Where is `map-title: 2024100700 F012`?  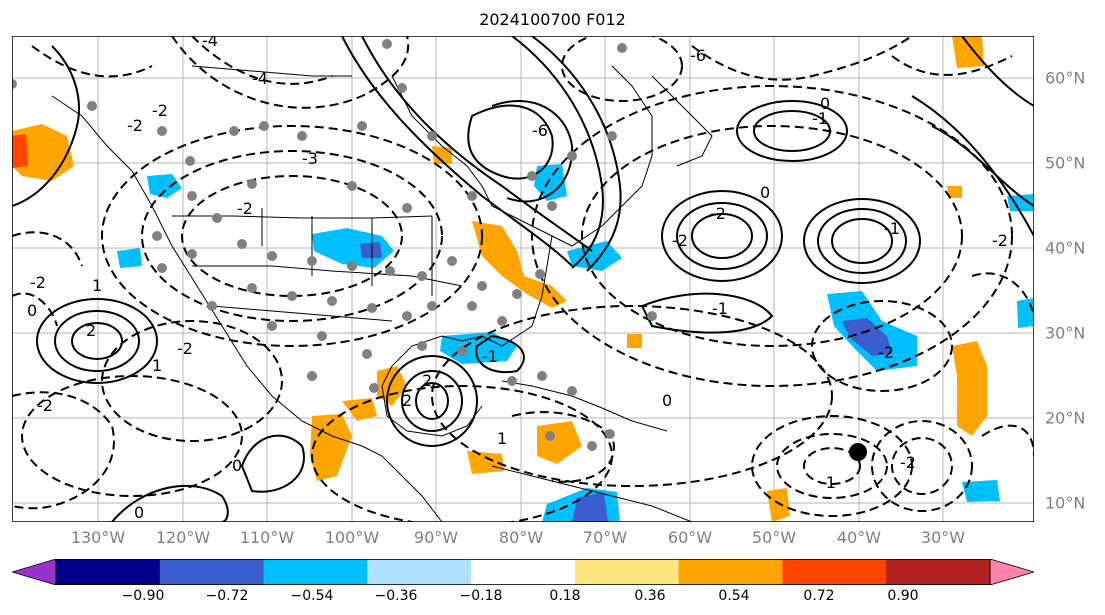
map-title: 2024100700 F012 is located at coordinates (552, 19).